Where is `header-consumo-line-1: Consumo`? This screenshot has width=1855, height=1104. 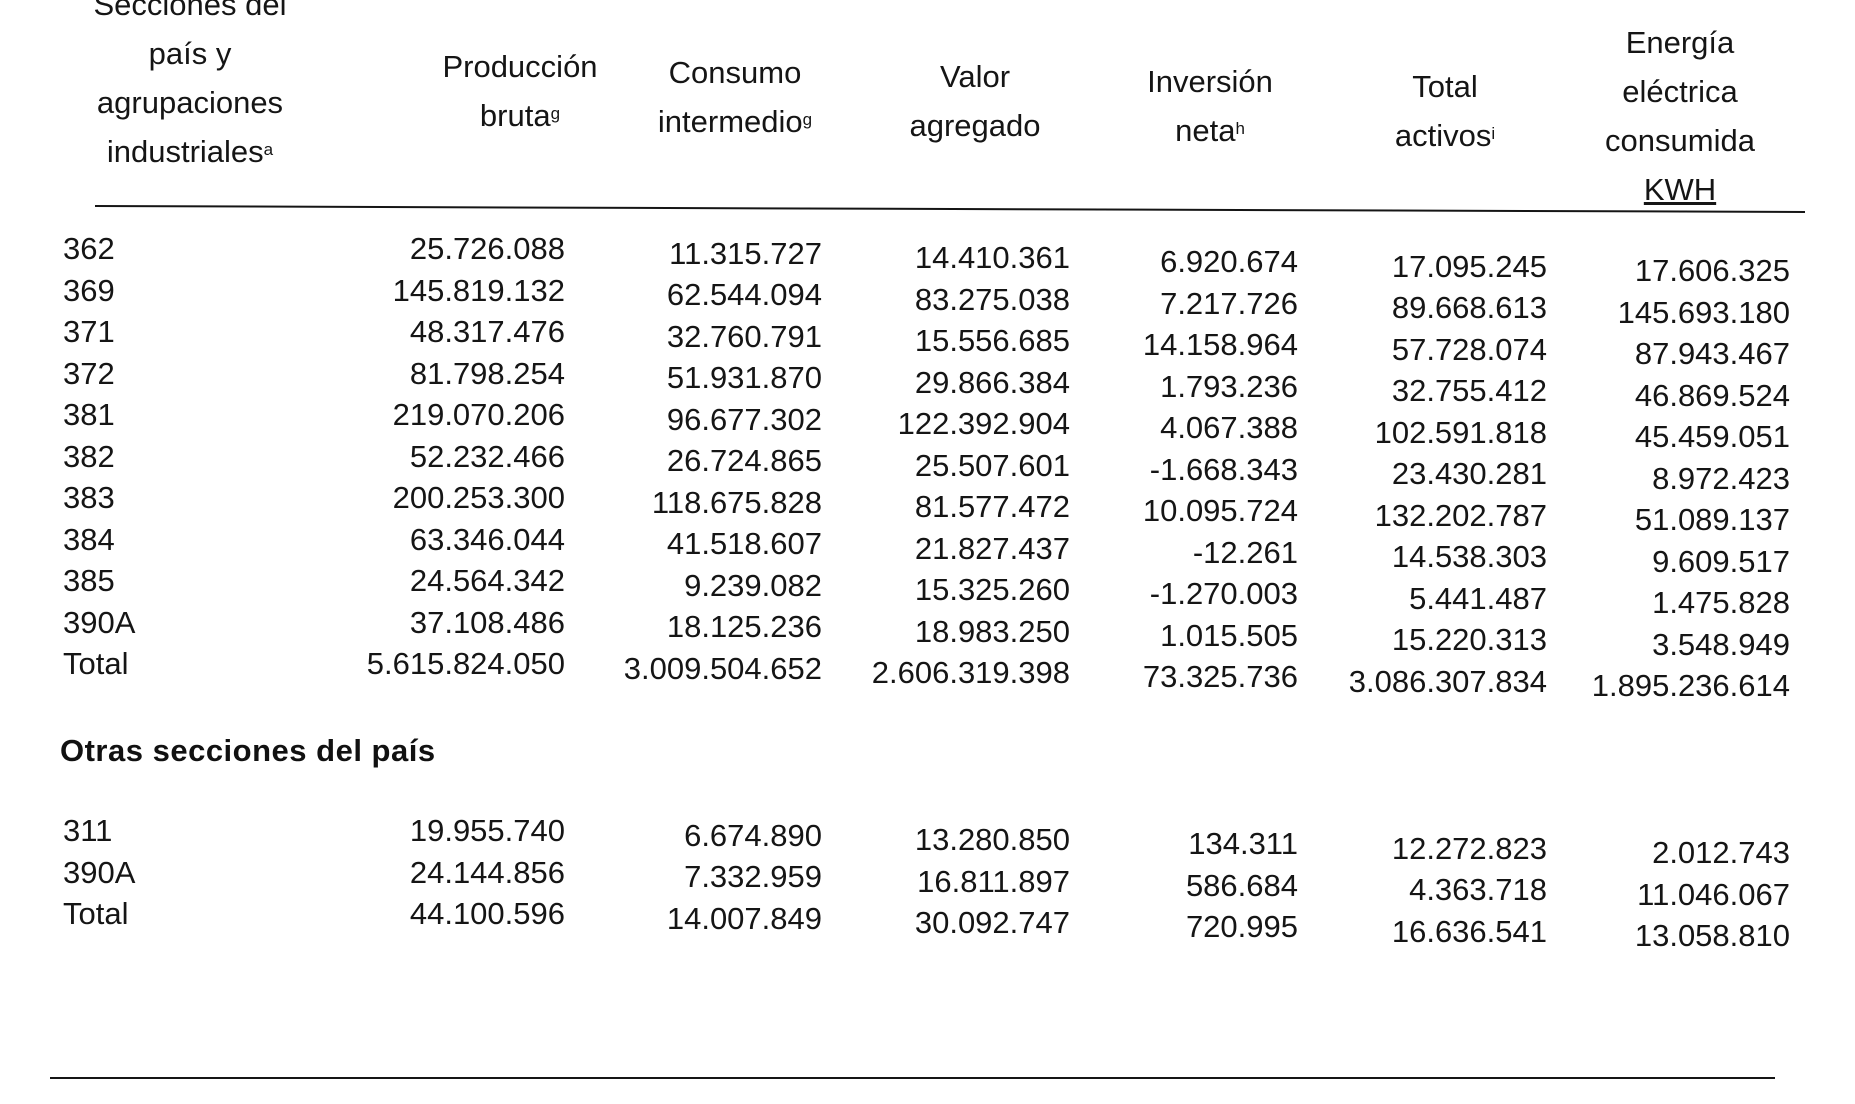 header-consumo-line-1: Consumo is located at coordinates (735, 72).